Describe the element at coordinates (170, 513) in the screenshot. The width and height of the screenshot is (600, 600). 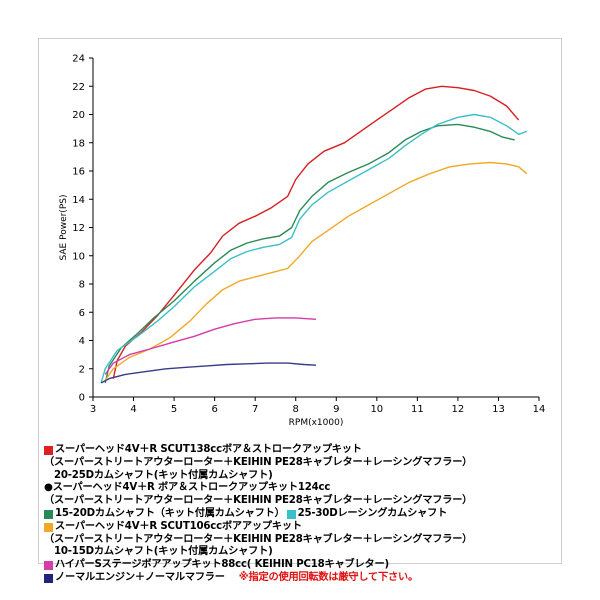
I see `legend-green-label: 15-20Dカムシャフト（キット付属カムシャフト）` at that location.